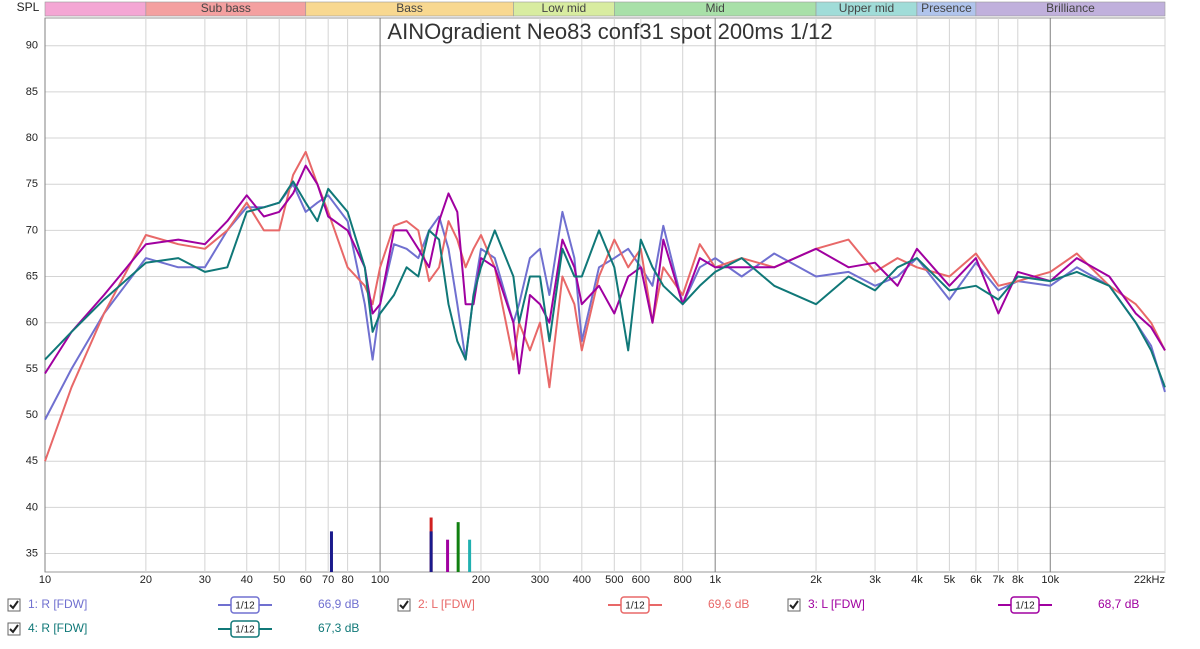 The image size is (1200, 649). I want to click on legend-level: 68,7 dB, so click(1118, 604).